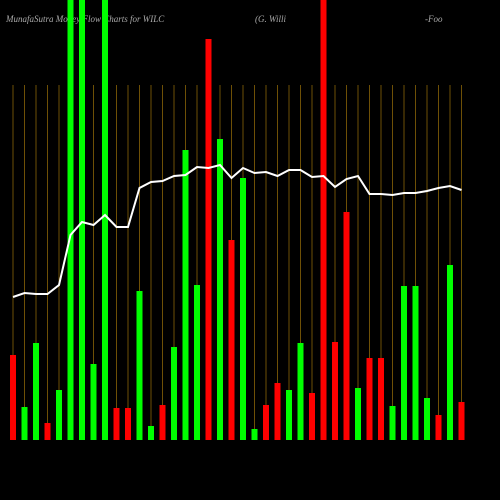  Describe the element at coordinates (434, 19) in the screenshot. I see `chart-title: -Foo` at that location.